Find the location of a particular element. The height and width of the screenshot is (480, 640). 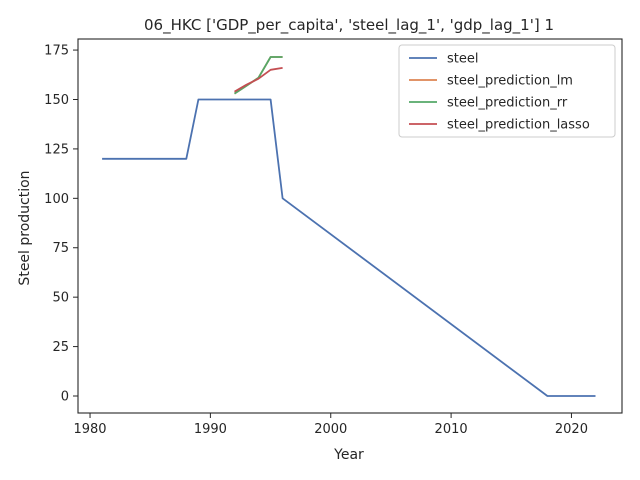

y-tick-label: 0 is located at coordinates (65, 397).